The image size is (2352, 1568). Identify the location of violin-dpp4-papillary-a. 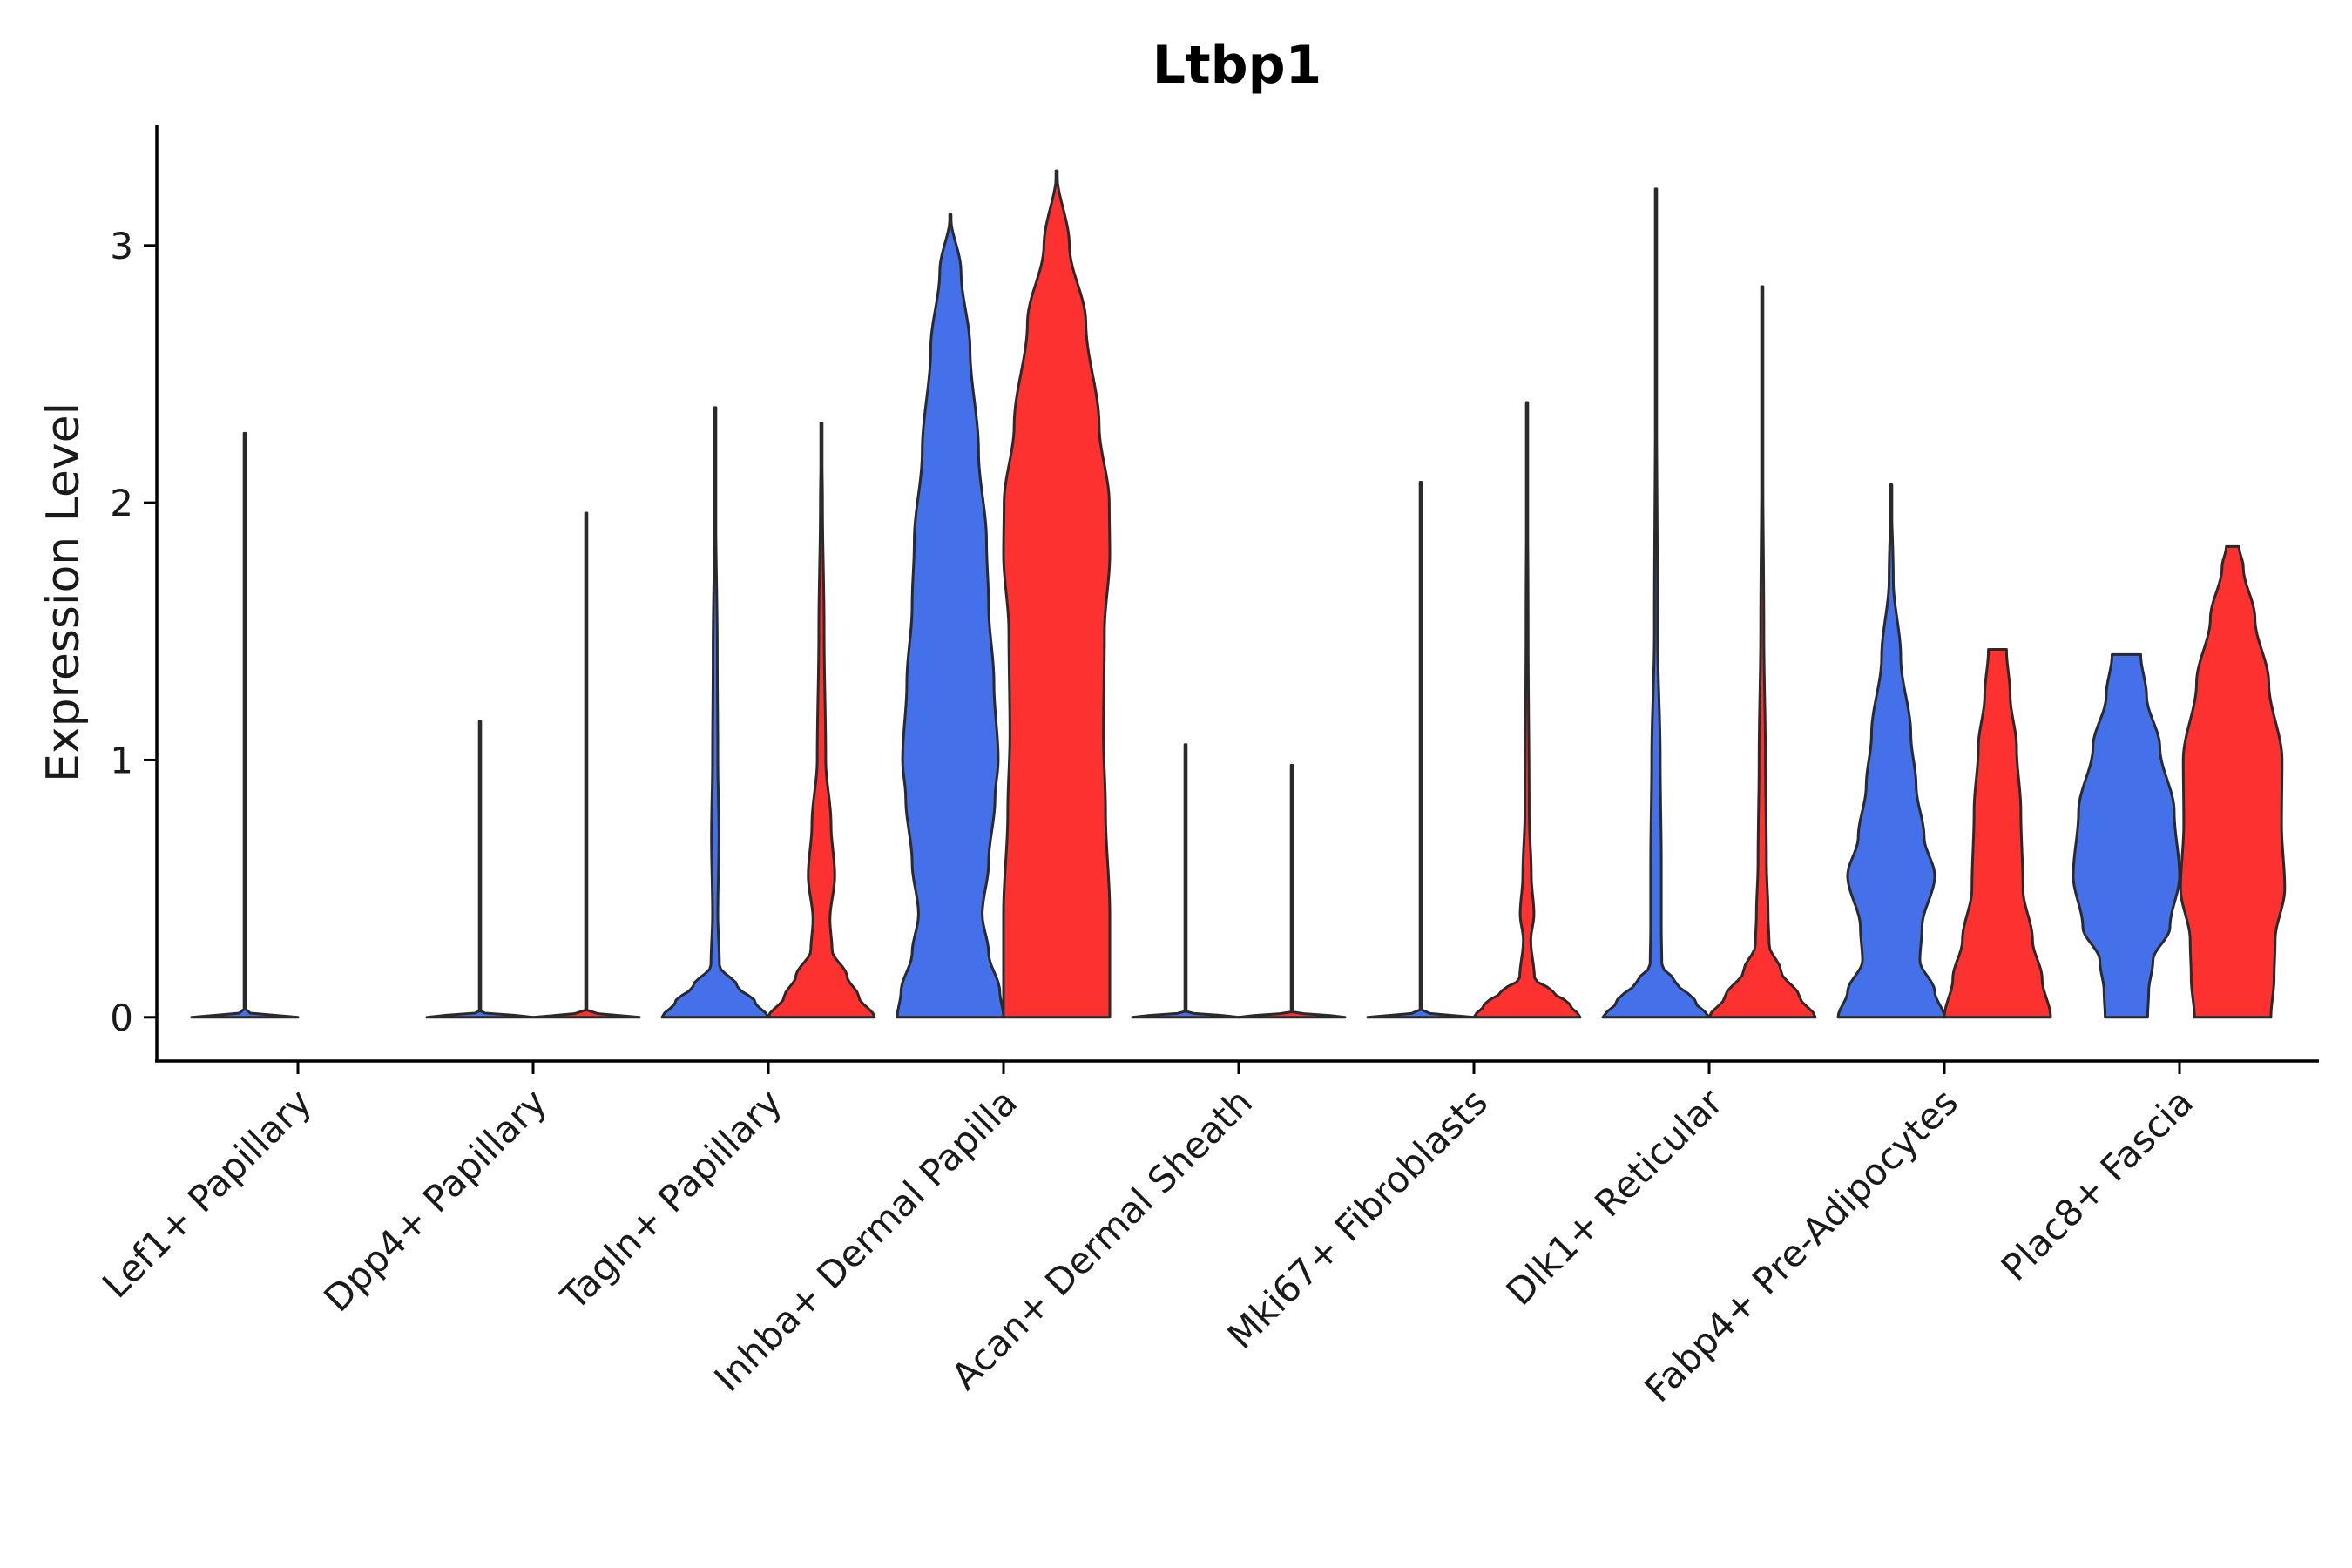
(480, 869).